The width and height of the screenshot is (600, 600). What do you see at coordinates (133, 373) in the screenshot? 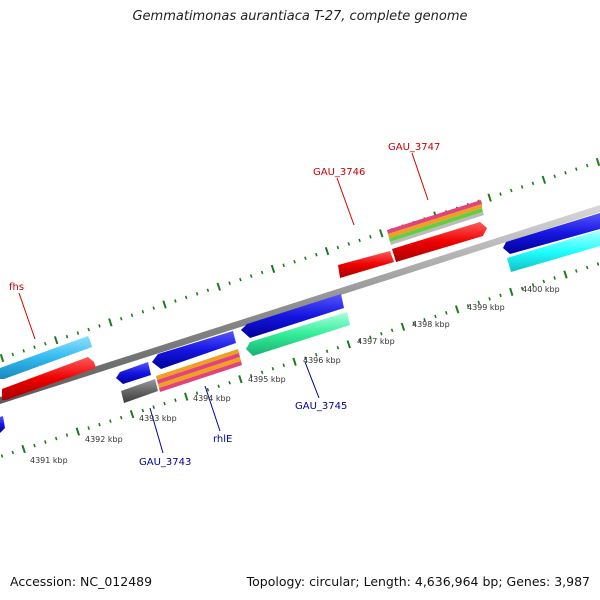
I see `gene-small-blue` at bounding box center [133, 373].